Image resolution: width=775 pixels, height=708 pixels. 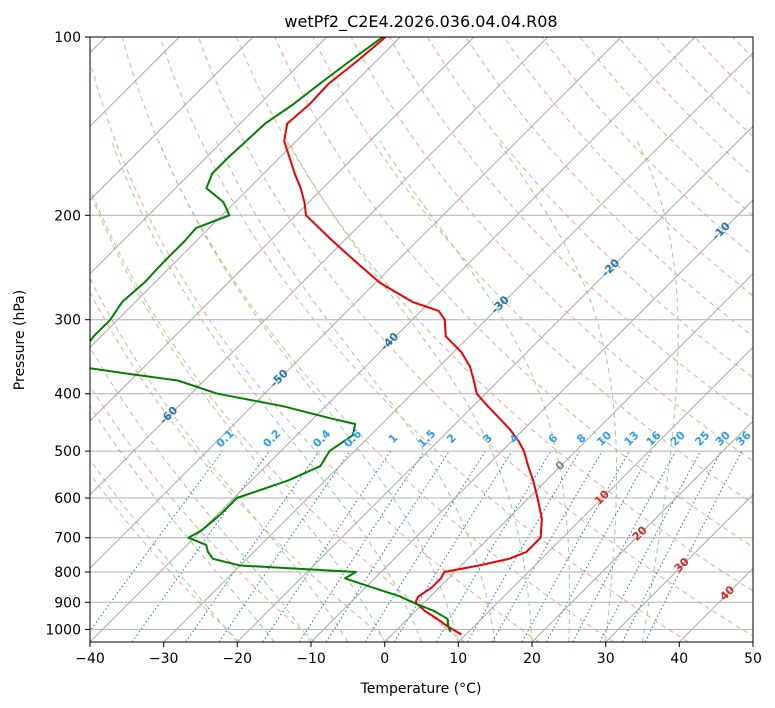 I want to click on y-tick-label: 100, so click(x=67, y=38).